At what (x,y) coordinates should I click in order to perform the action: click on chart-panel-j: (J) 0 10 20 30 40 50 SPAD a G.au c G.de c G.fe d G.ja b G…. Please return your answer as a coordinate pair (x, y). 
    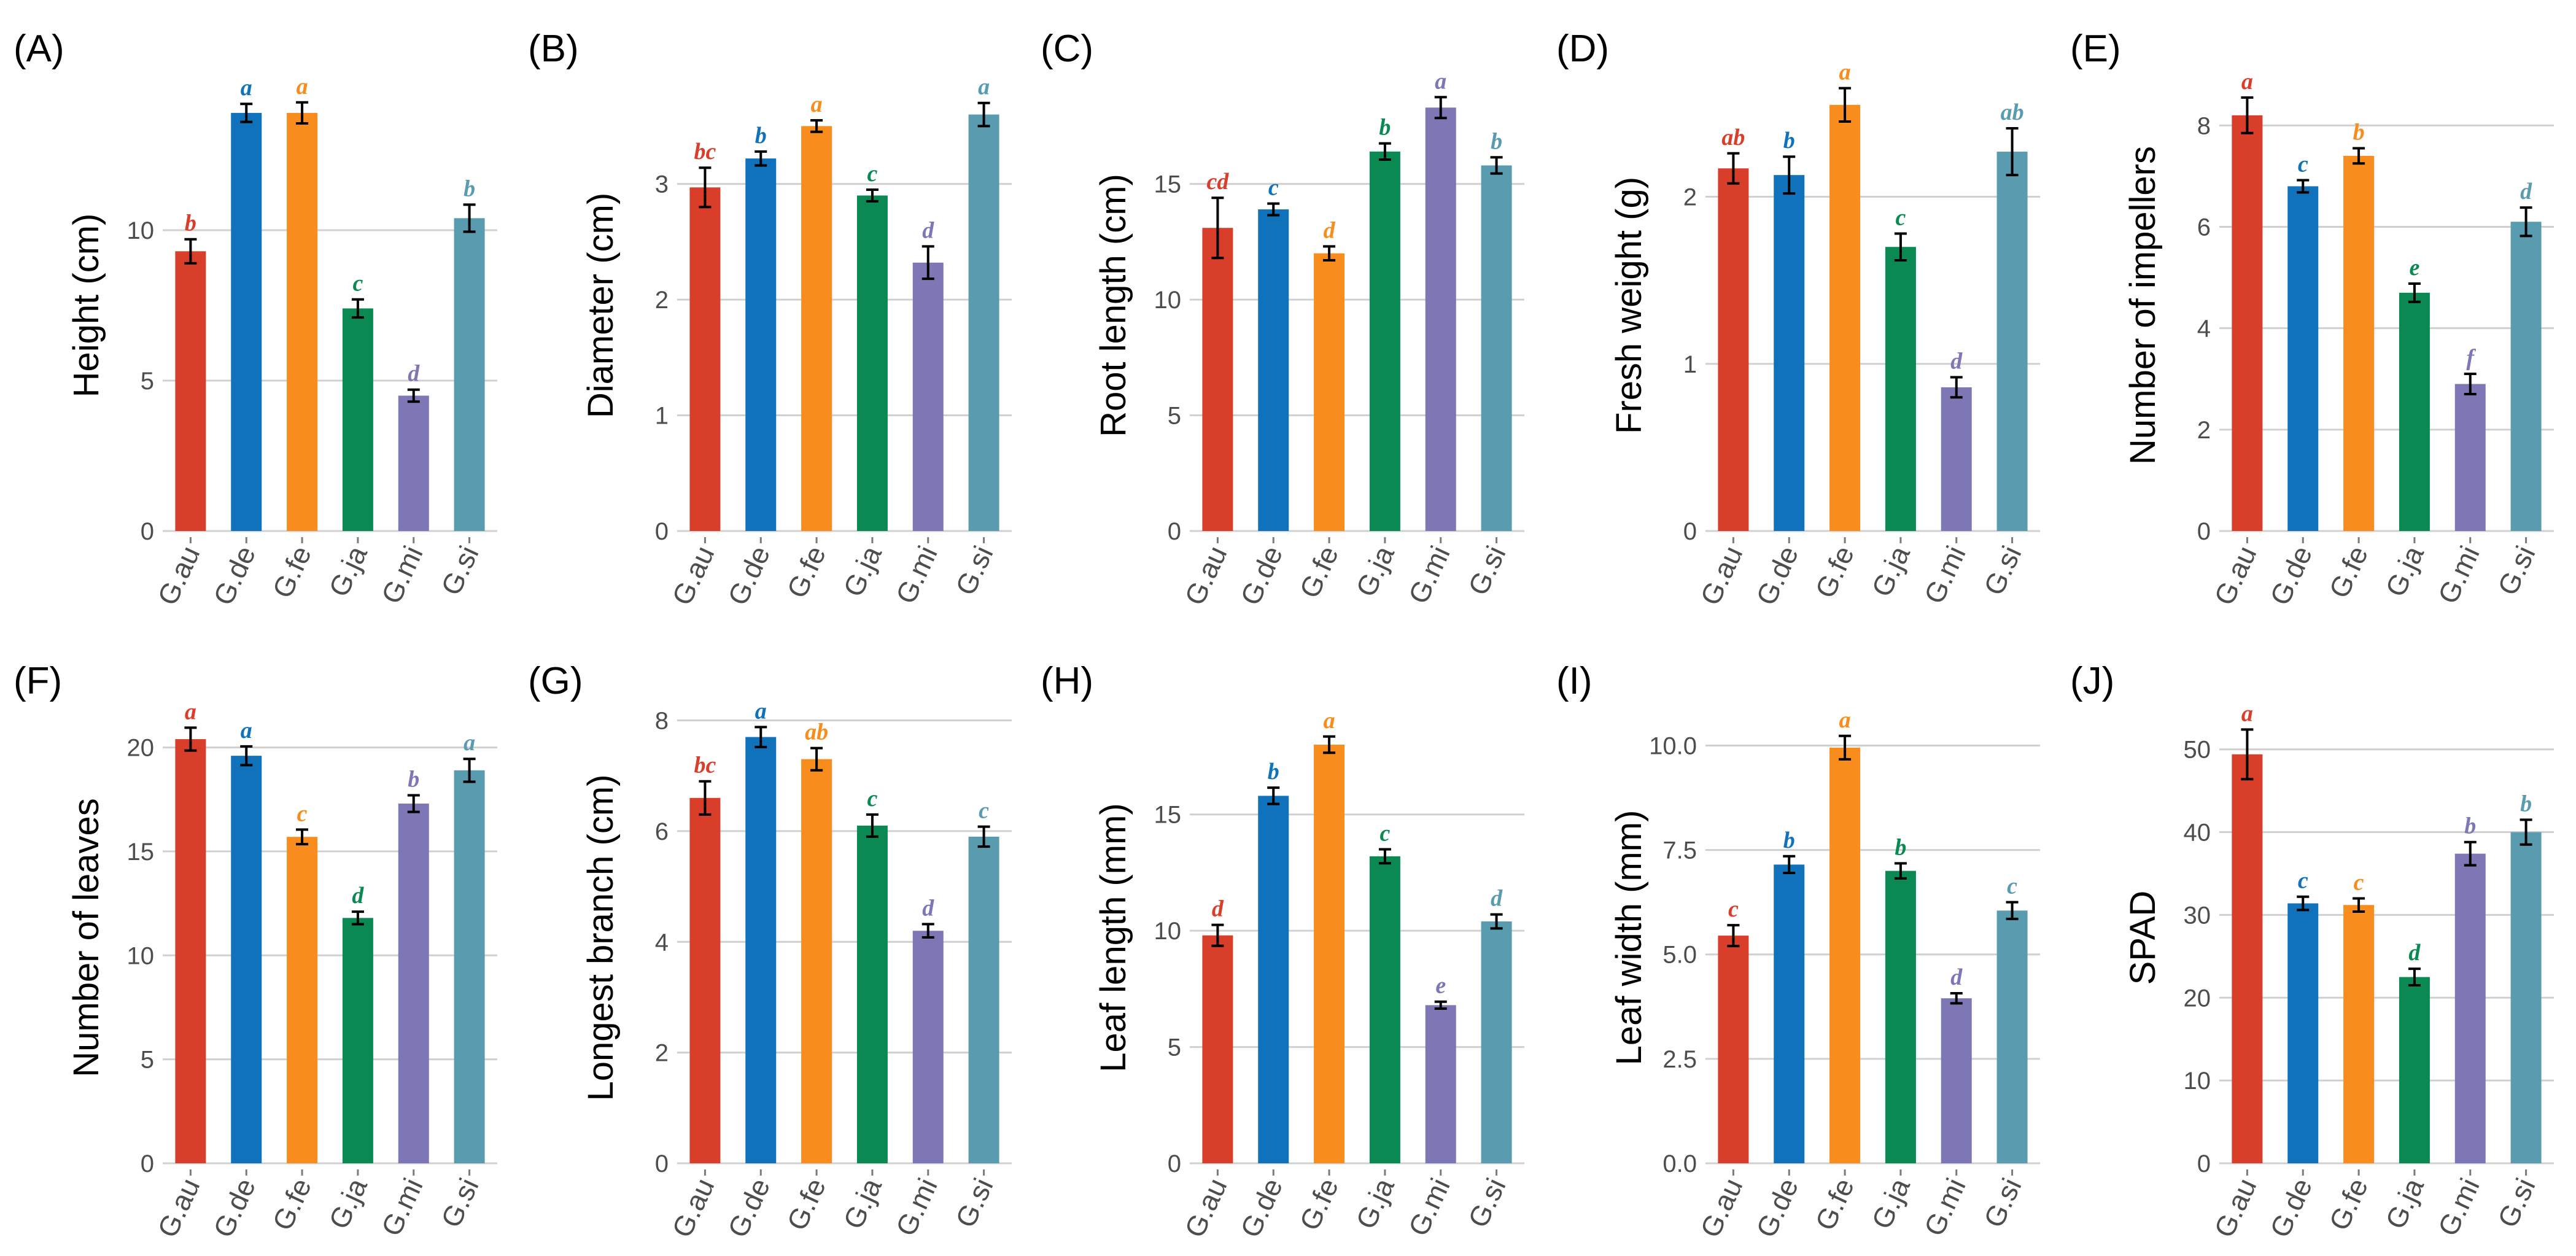
    Looking at the image, I should click on (2312, 951).